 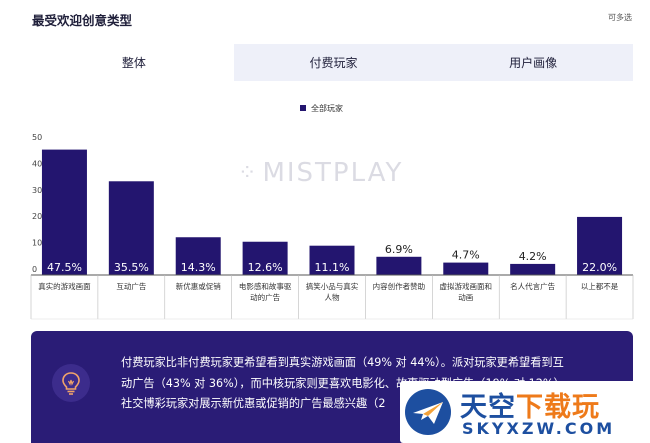 What do you see at coordinates (198, 267) in the screenshot?
I see `data-label: 14.3%` at bounding box center [198, 267].